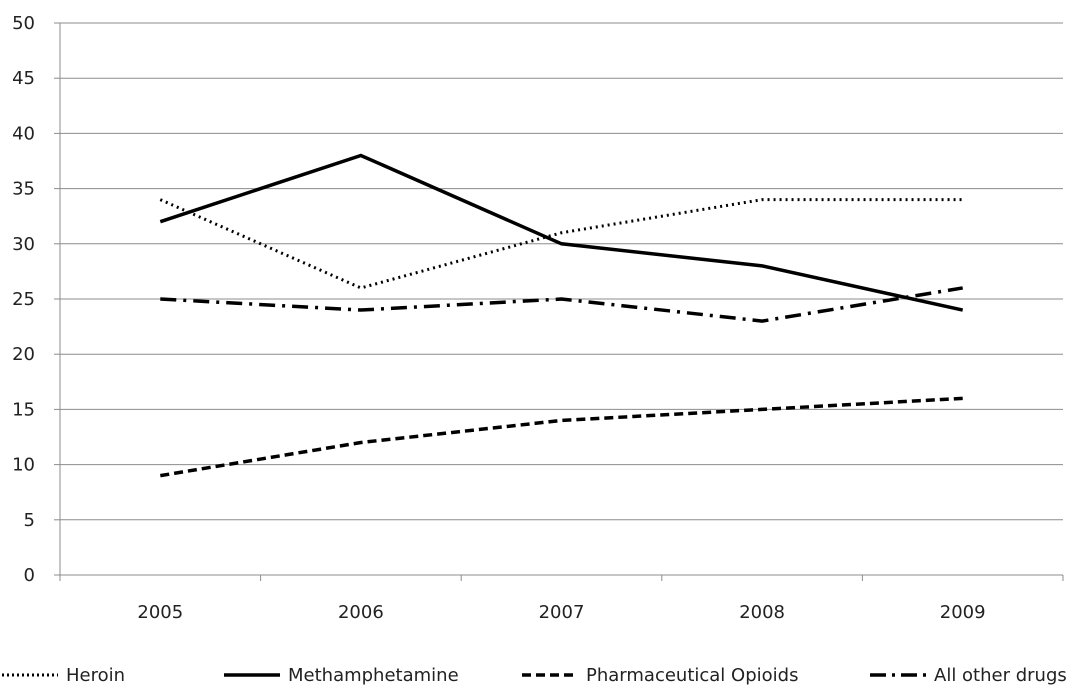 The height and width of the screenshot is (691, 1089). What do you see at coordinates (23, 354) in the screenshot?
I see `y-tick-label-20: 20` at bounding box center [23, 354].